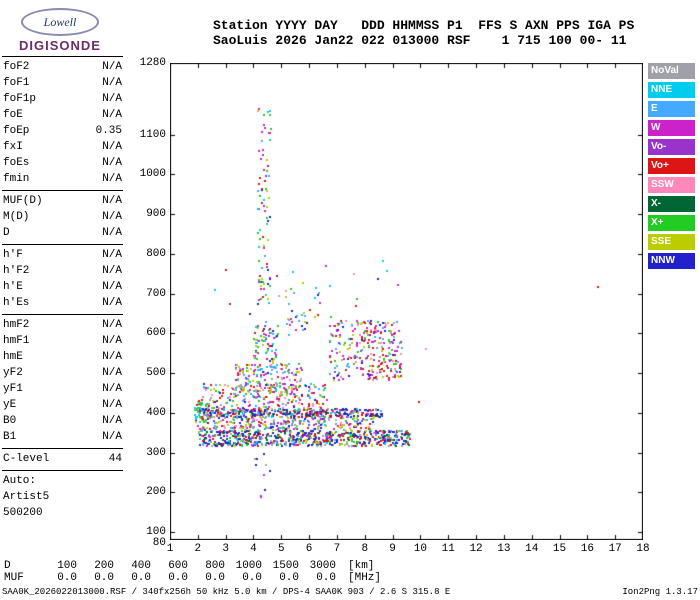 Image resolution: width=700 pixels, height=600 pixels. I want to click on d-muf-value: 400, so click(141, 566).